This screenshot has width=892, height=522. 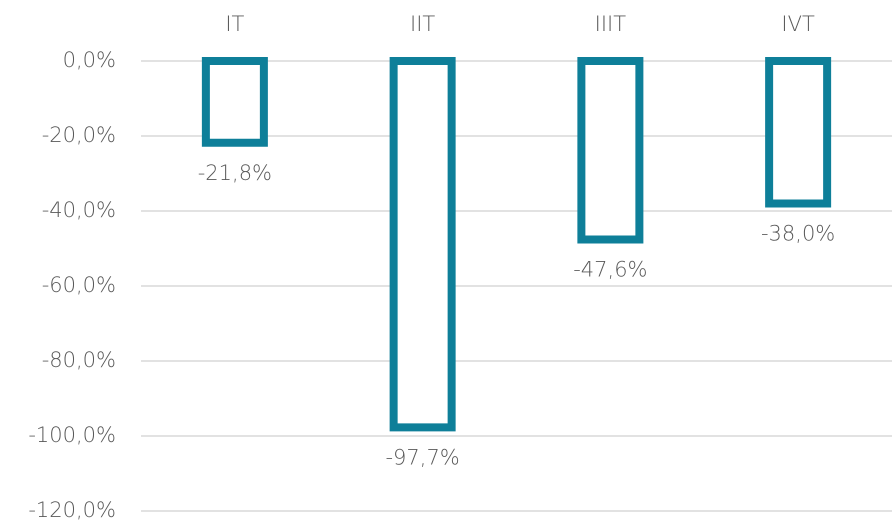 What do you see at coordinates (79, 285) in the screenshot?
I see `y-tick-label: -60,0%` at bounding box center [79, 285].